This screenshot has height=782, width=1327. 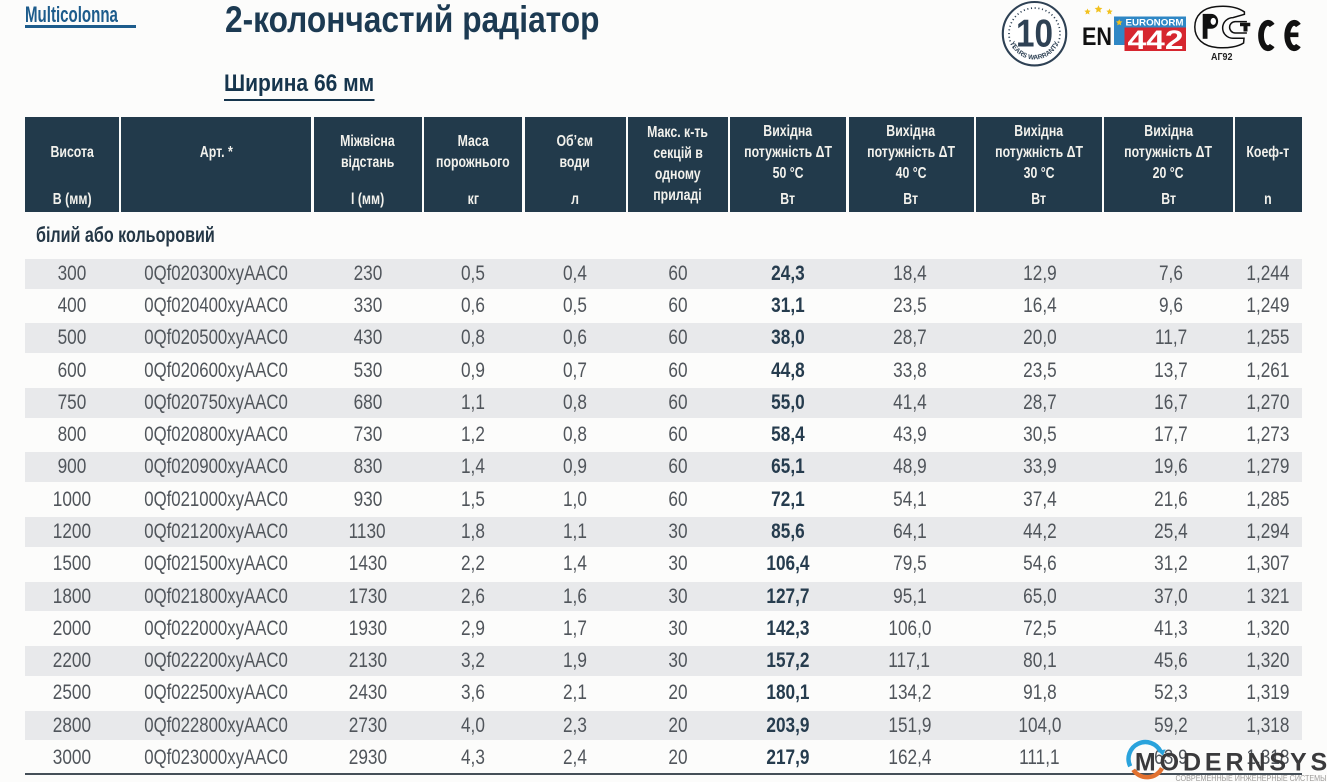 I want to click on svg-text: 10, so click(x=1034, y=34).